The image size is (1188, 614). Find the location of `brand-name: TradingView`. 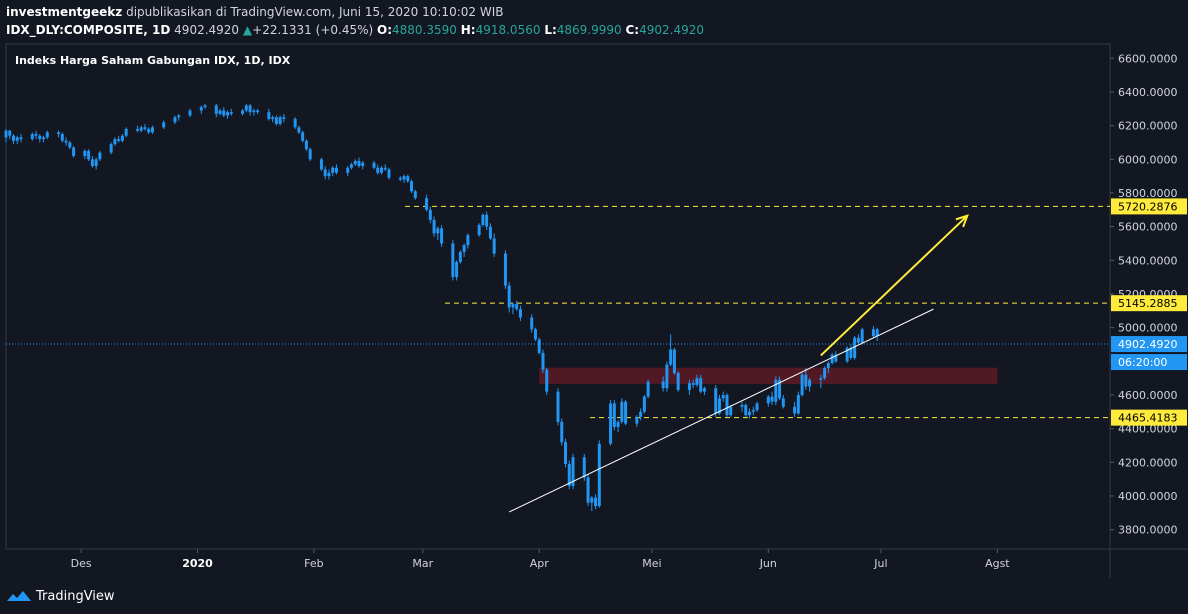

brand-name: TradingView is located at coordinates (75, 596).